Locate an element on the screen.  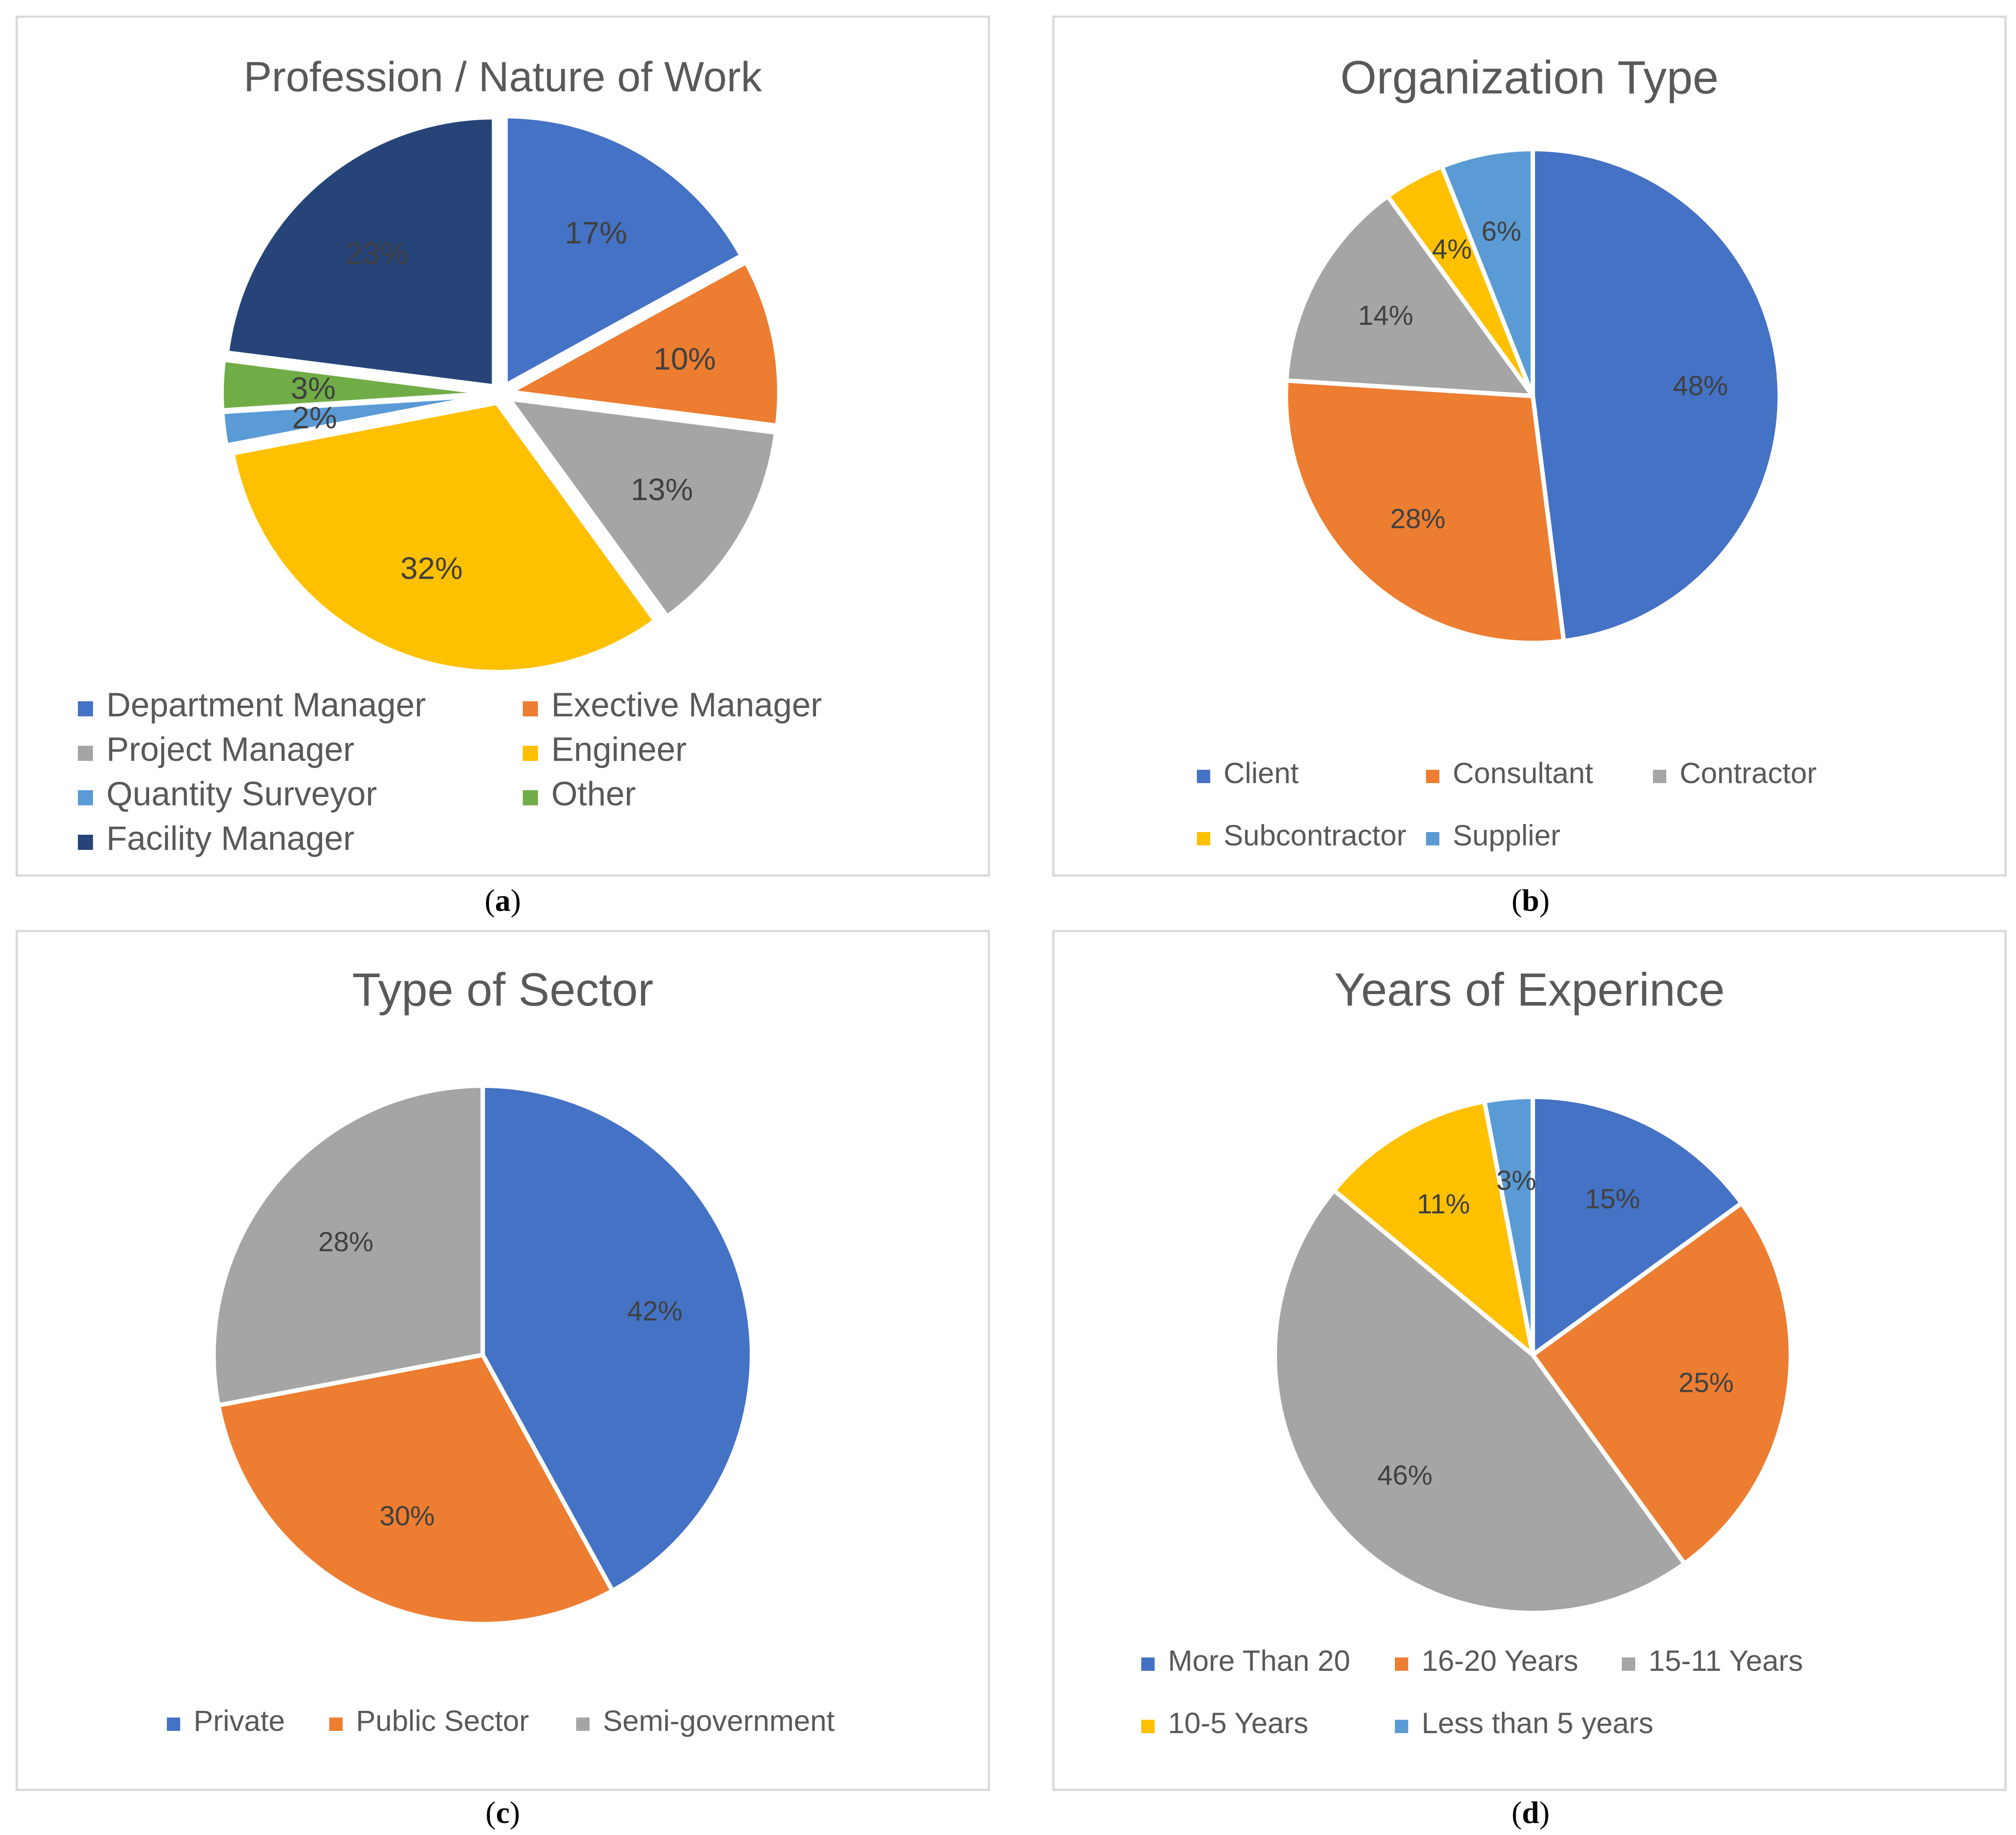
pie-slice-10-5-years is located at coordinates (1434, 1228).